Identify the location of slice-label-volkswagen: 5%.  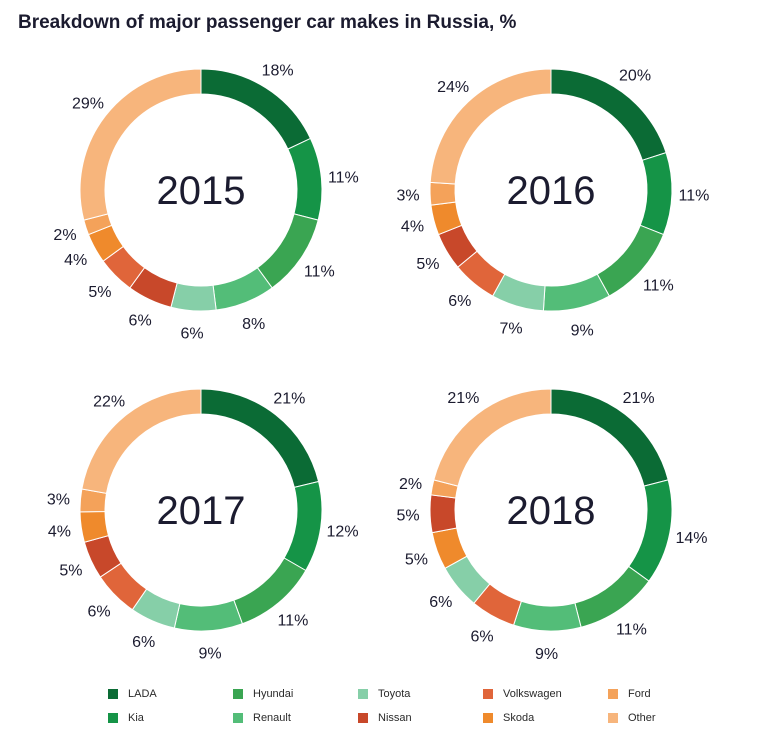
(99, 292).